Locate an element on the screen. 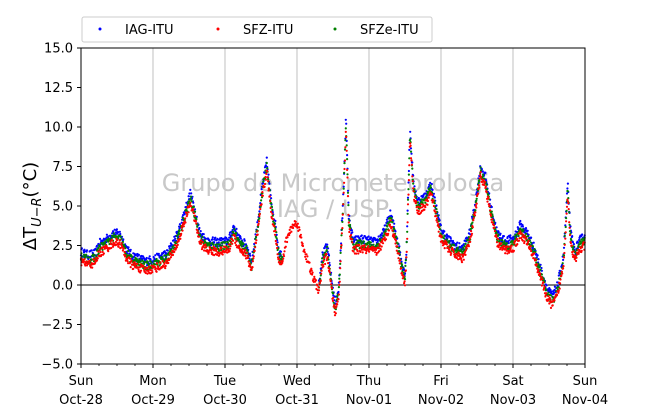  y-tick-label: −2.5 is located at coordinates (57, 325).